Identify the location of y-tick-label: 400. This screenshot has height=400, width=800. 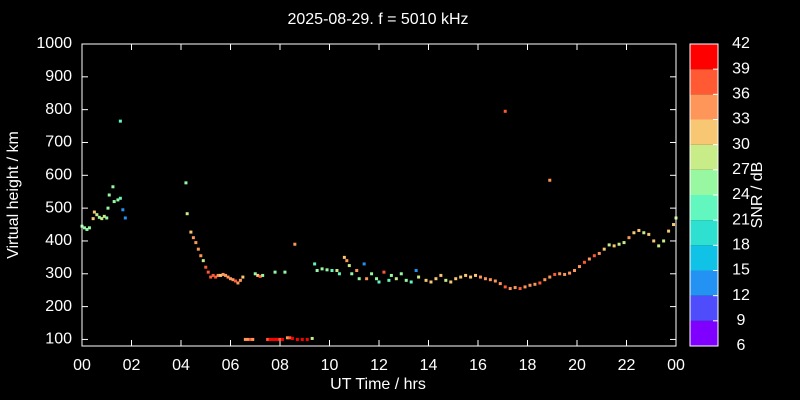
(58, 240).